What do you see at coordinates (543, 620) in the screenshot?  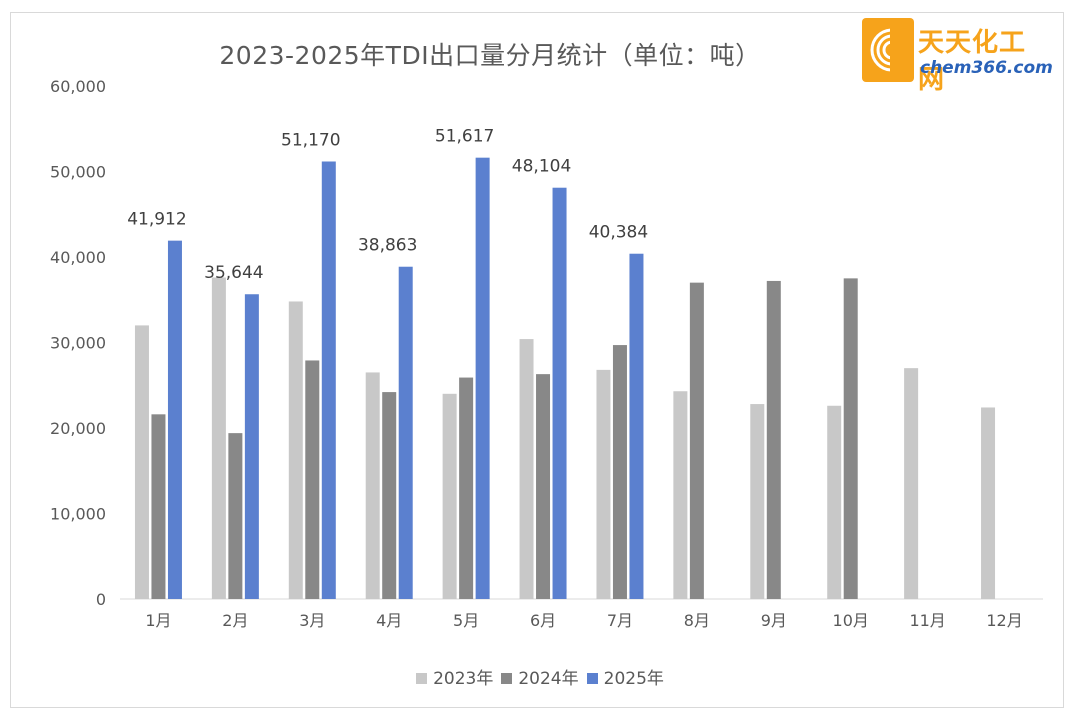 I see `x-tick-label: 6月` at bounding box center [543, 620].